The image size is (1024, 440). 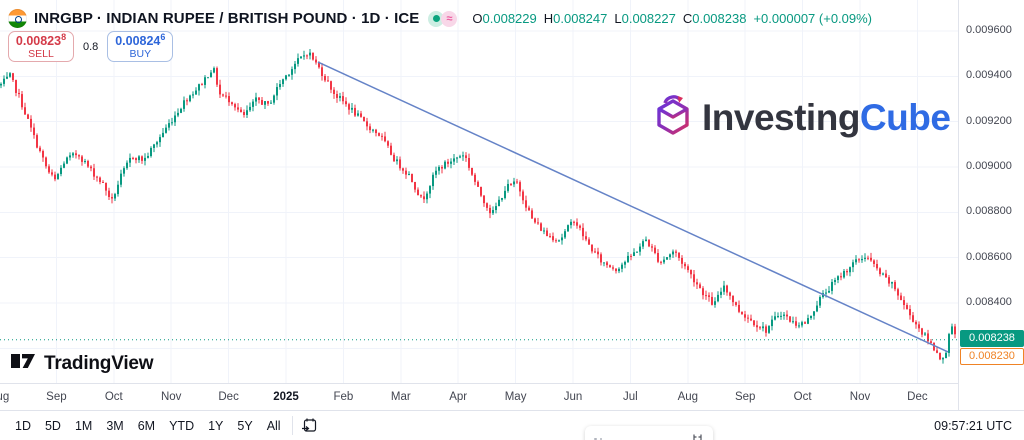 I want to click on trade-panel: 0.008238 SELL 0.8 0.008246 BUY, so click(x=91, y=46).